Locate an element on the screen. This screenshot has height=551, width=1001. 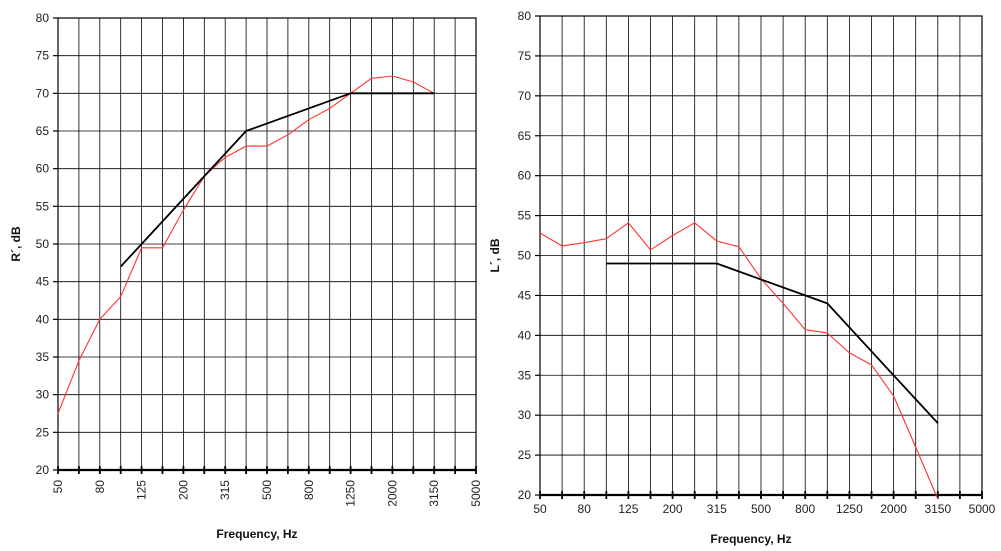
y-axis-label: R´, dB is located at coordinates (16, 244).